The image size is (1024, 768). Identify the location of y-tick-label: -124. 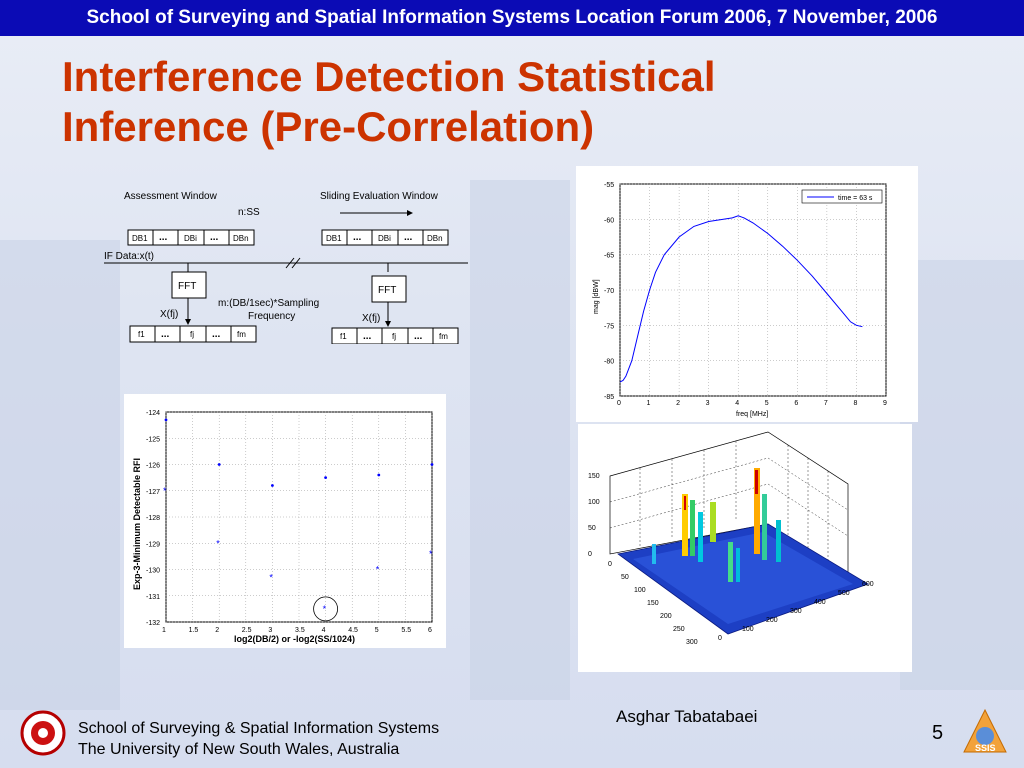
(153, 413).